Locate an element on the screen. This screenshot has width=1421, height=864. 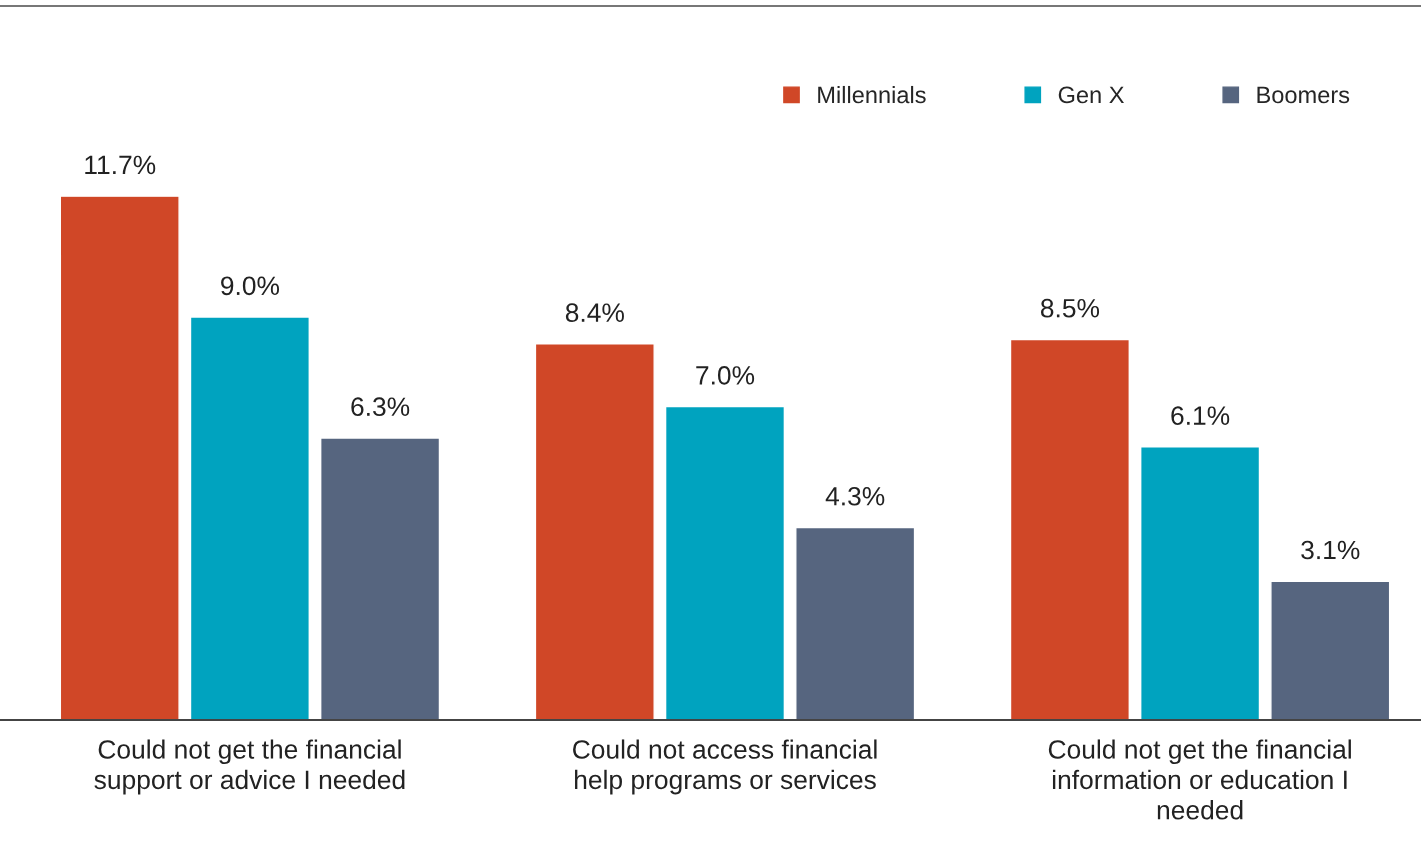
data-label: 8.4% is located at coordinates (594, 313).